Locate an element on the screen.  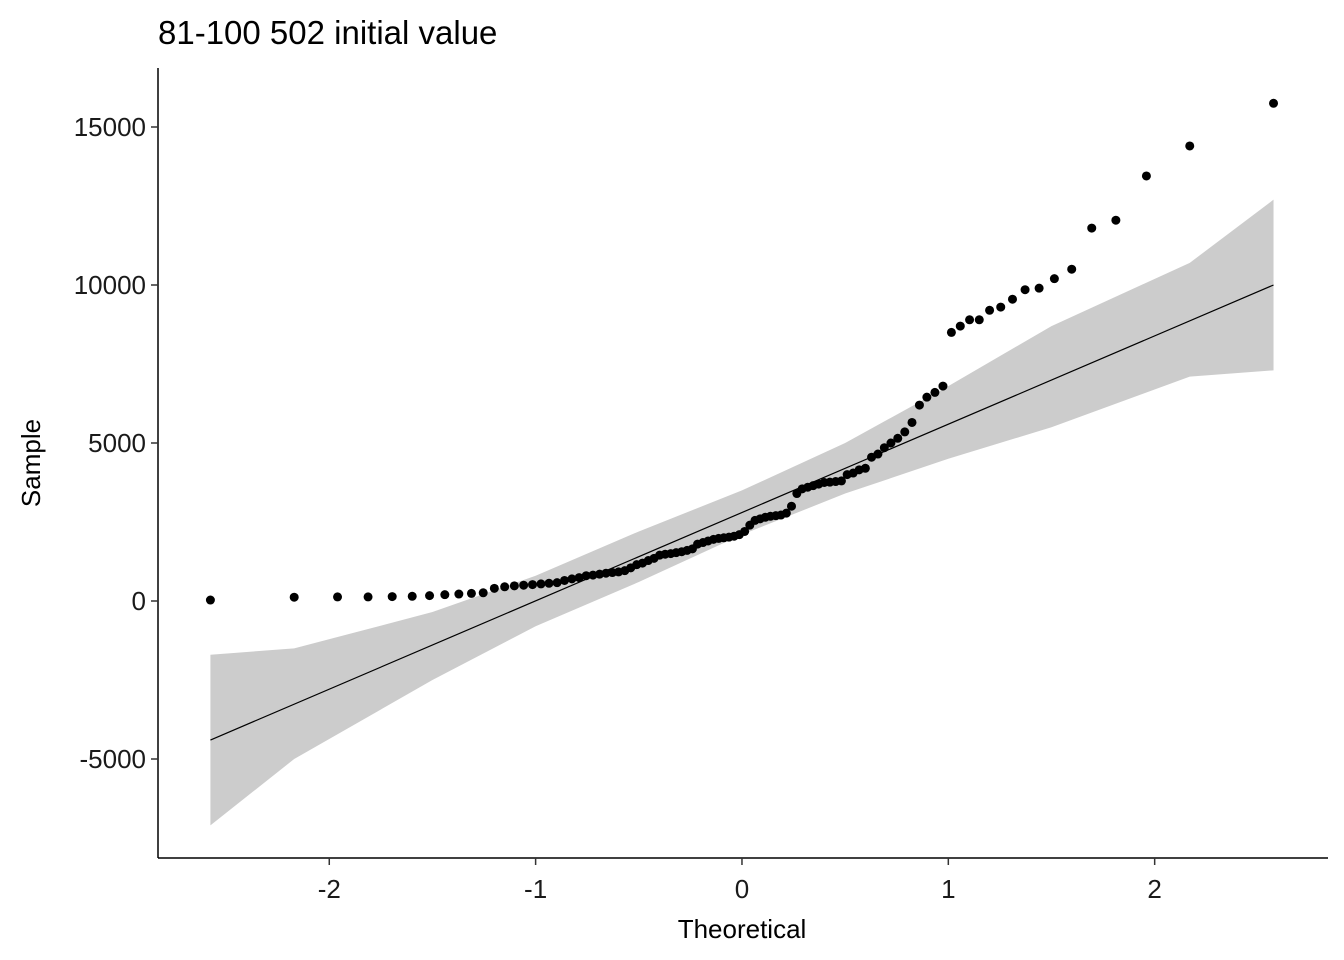
x-tick-label: 2 is located at coordinates (1154, 889).